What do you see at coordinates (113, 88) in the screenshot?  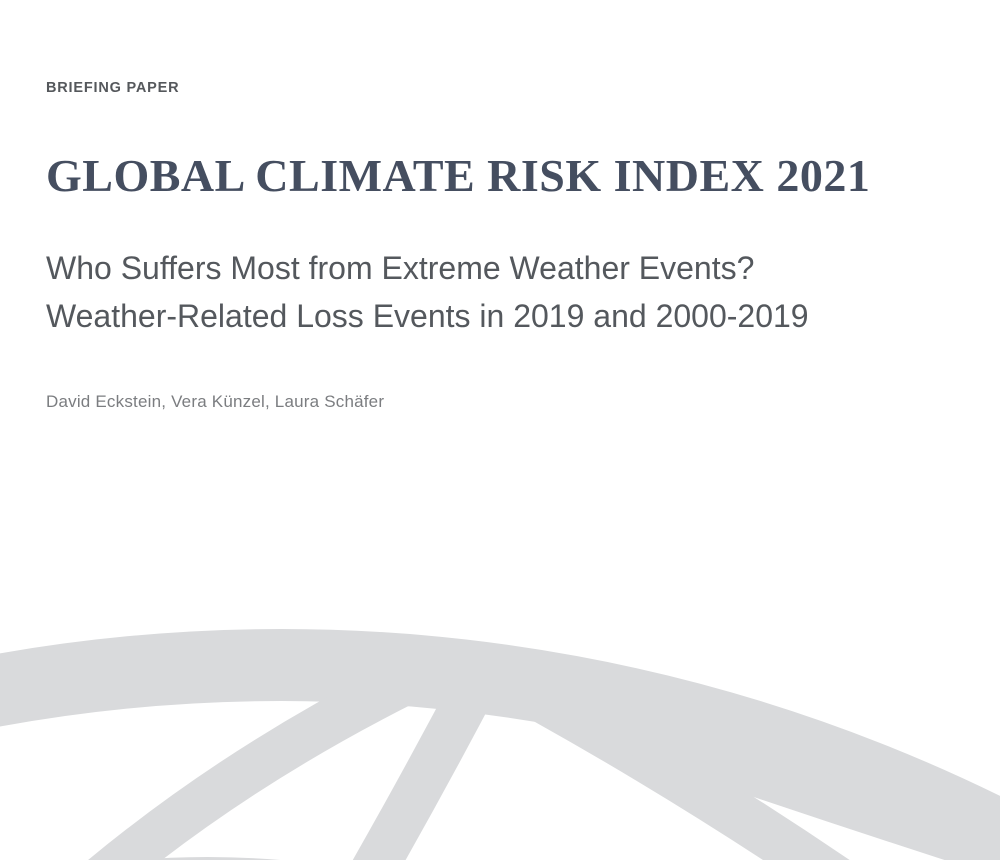 I see `document-type-label: BRIEFING PAPER` at bounding box center [113, 88].